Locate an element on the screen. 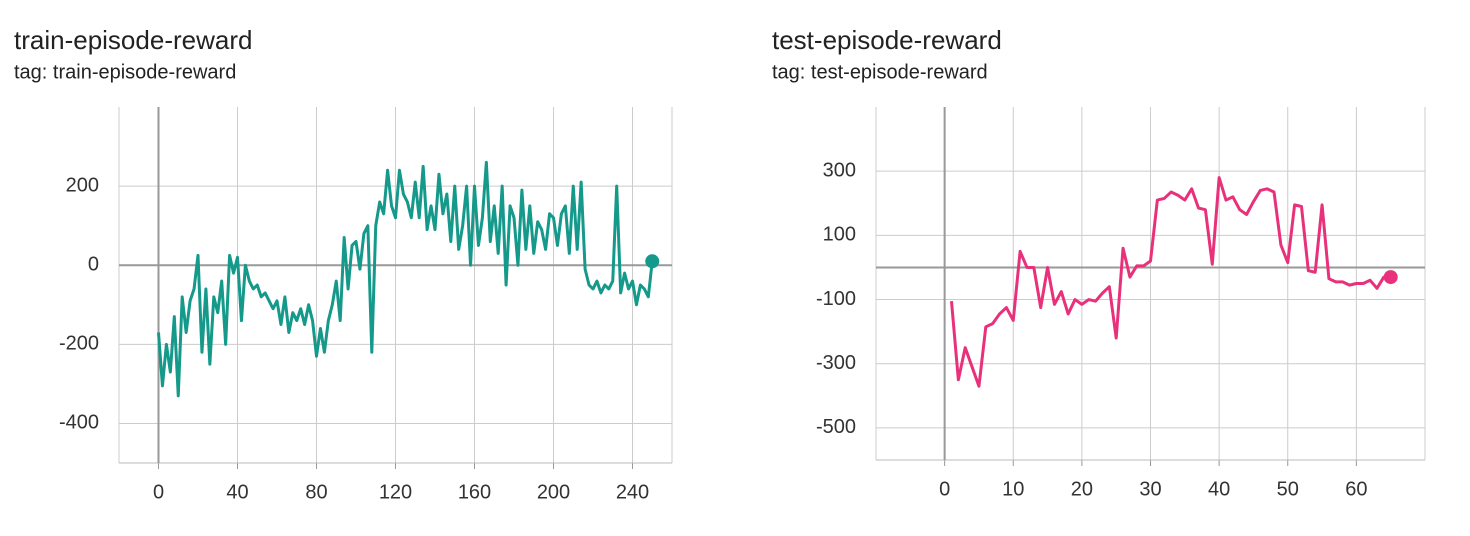 The height and width of the screenshot is (536, 1470). y-tick-label: -300 is located at coordinates (836, 363).